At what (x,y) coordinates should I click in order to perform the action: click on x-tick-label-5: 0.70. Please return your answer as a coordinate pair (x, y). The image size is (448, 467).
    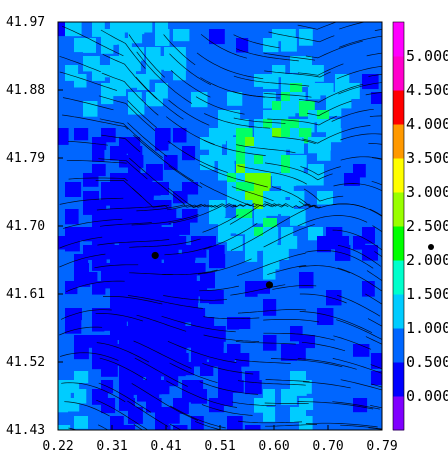
    Looking at the image, I should click on (327, 446).